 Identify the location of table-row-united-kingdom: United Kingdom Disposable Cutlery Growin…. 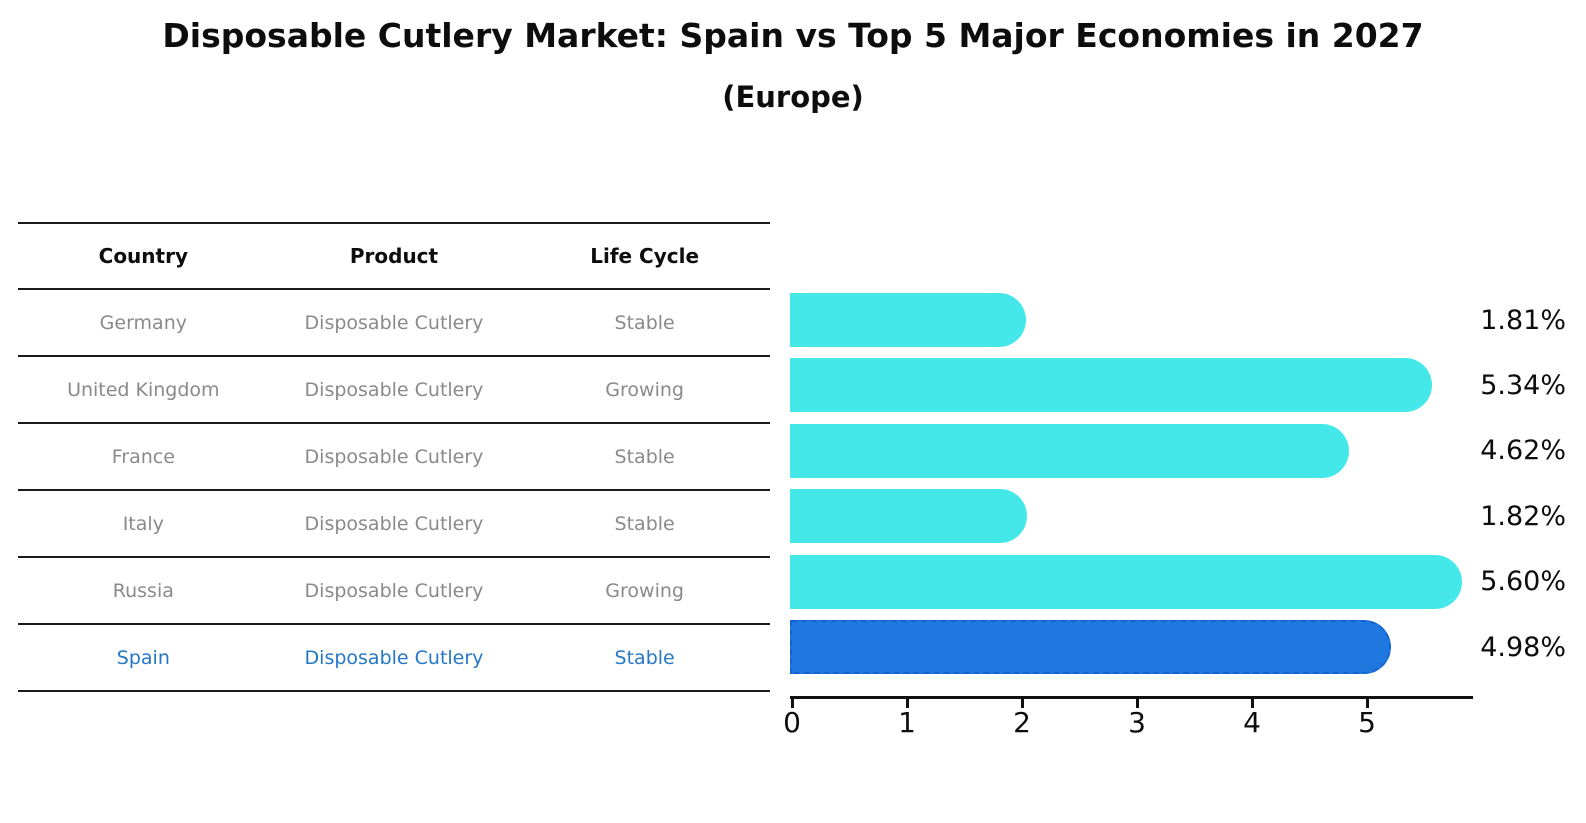
(394, 390).